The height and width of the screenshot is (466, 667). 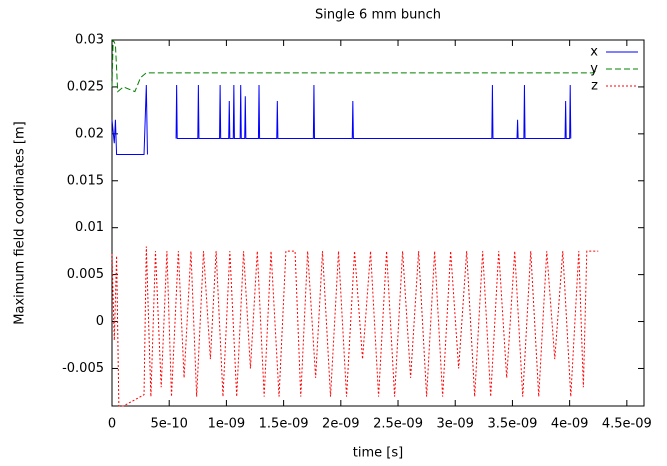 I want to click on x-tick-label: 1.5e-09, so click(x=284, y=424).